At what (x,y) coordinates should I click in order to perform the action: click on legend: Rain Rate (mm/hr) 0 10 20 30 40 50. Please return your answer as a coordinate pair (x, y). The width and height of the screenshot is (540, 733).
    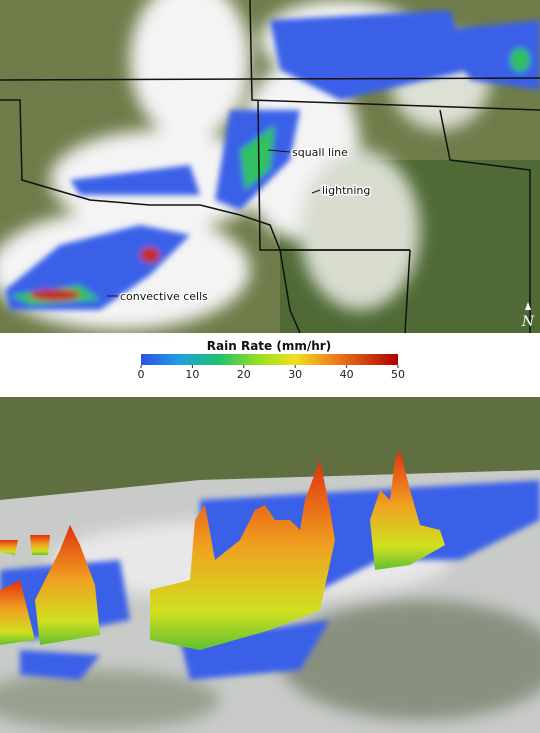
    Looking at the image, I should click on (272, 360).